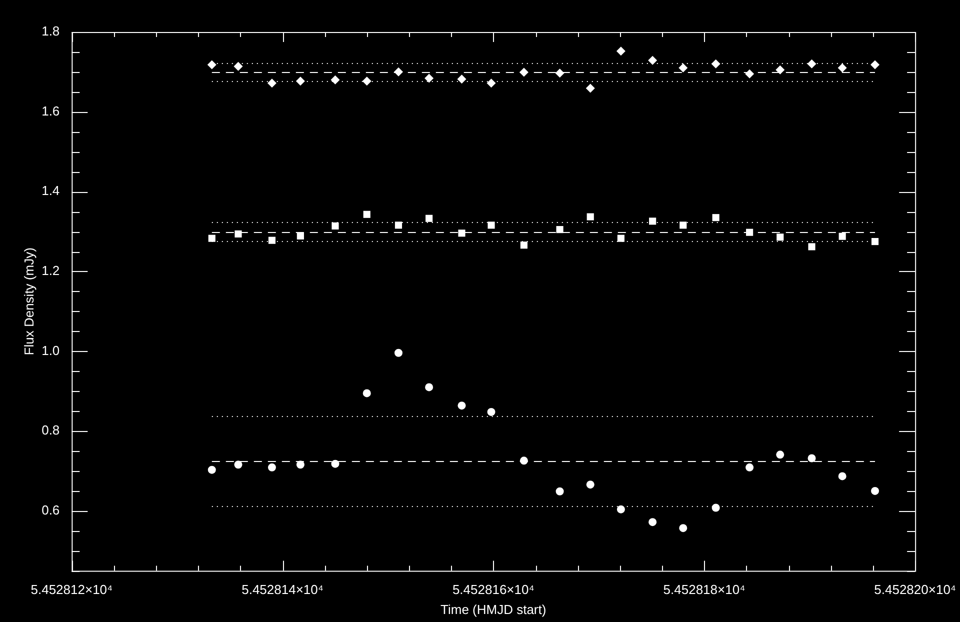 This screenshot has height=622, width=960. Describe the element at coordinates (493, 590) in the screenshot. I see `x-tick-label: 5.452816×10⁴` at that location.